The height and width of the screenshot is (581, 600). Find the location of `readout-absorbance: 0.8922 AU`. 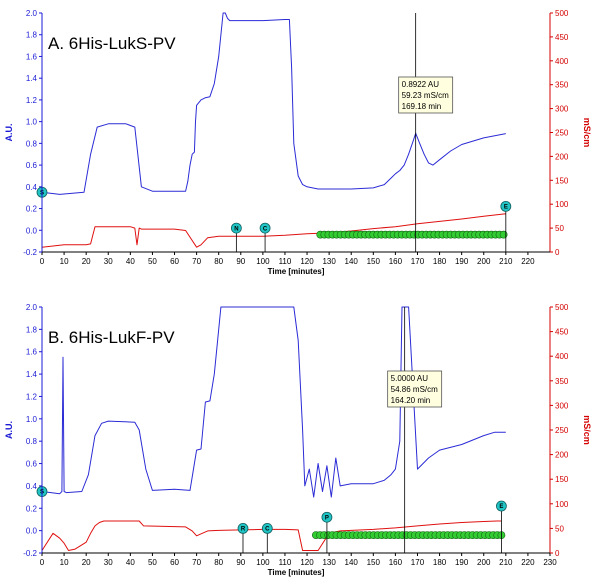

readout-absorbance: 0.8922 AU is located at coordinates (421, 84).